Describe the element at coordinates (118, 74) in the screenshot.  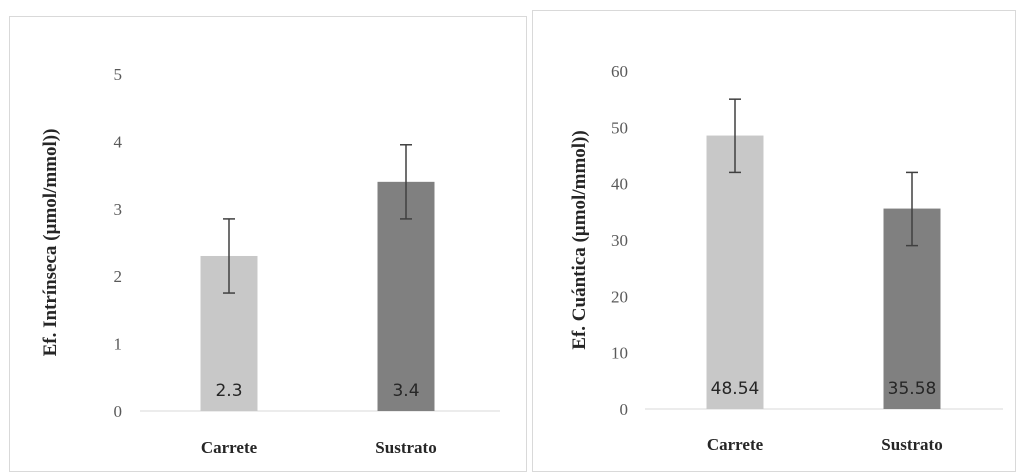
I see `y-tick-label: 5` at that location.